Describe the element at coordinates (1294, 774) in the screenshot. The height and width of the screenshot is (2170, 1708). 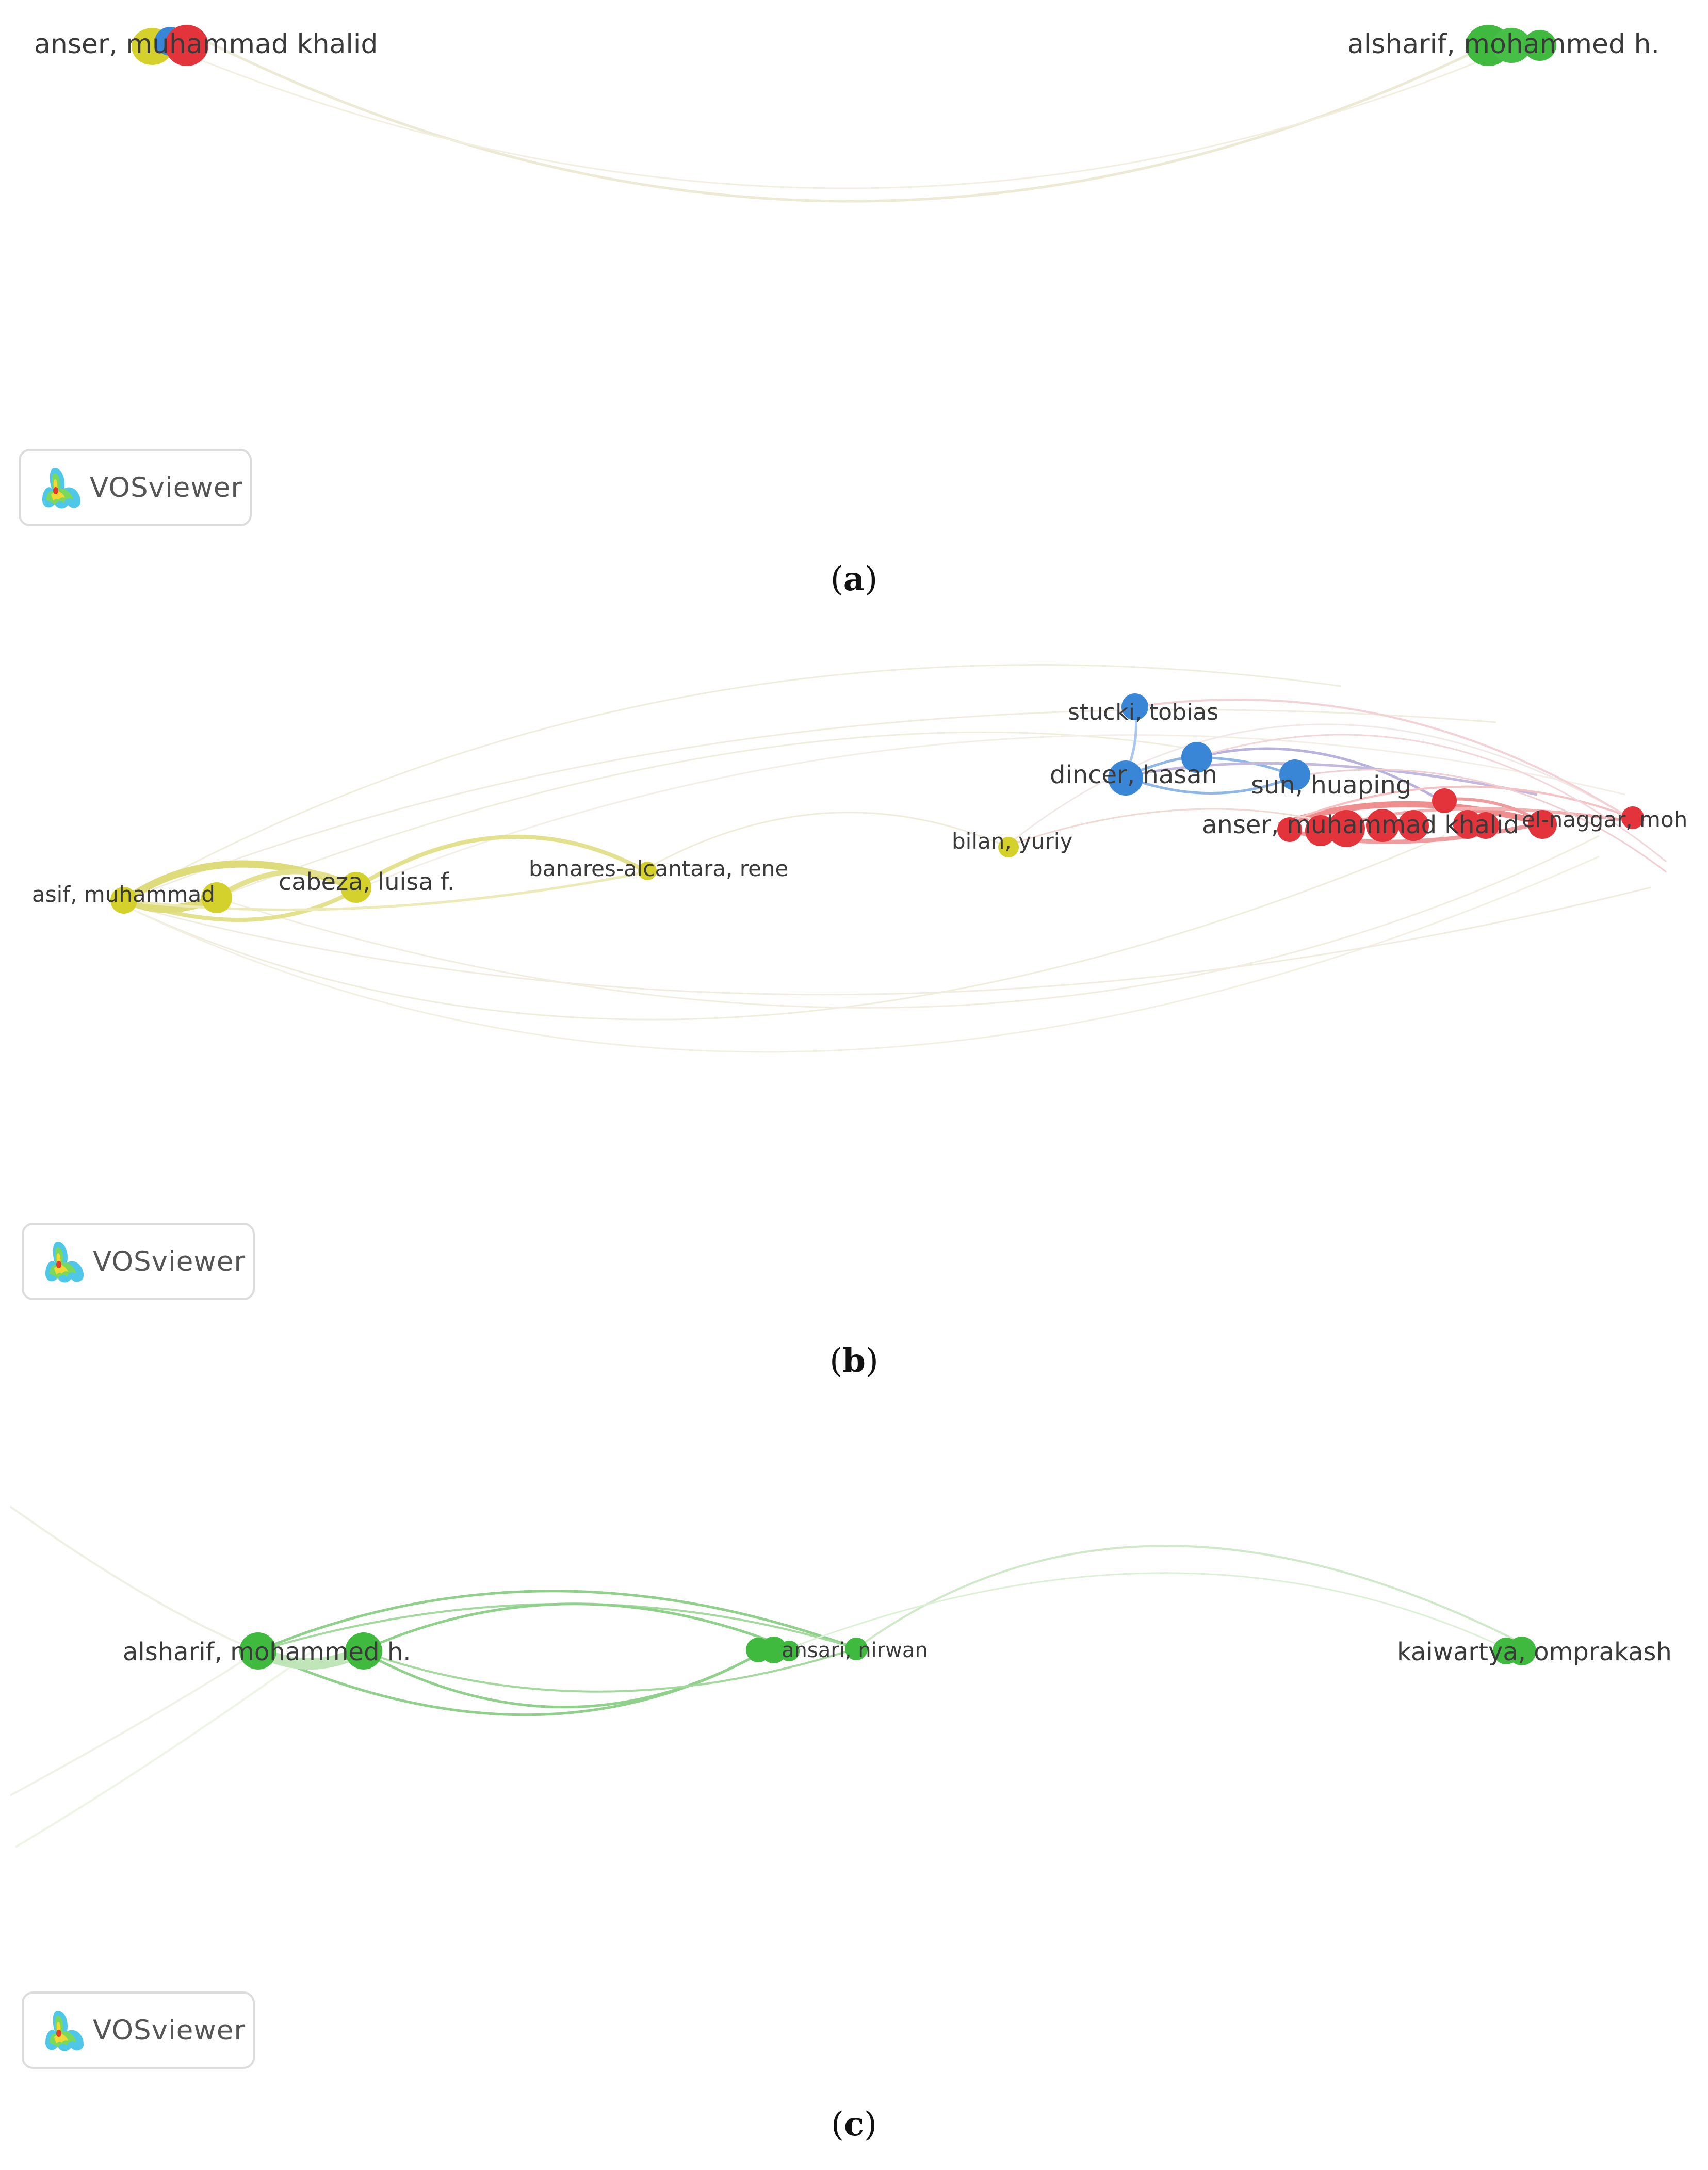
I see `node-sun` at that location.